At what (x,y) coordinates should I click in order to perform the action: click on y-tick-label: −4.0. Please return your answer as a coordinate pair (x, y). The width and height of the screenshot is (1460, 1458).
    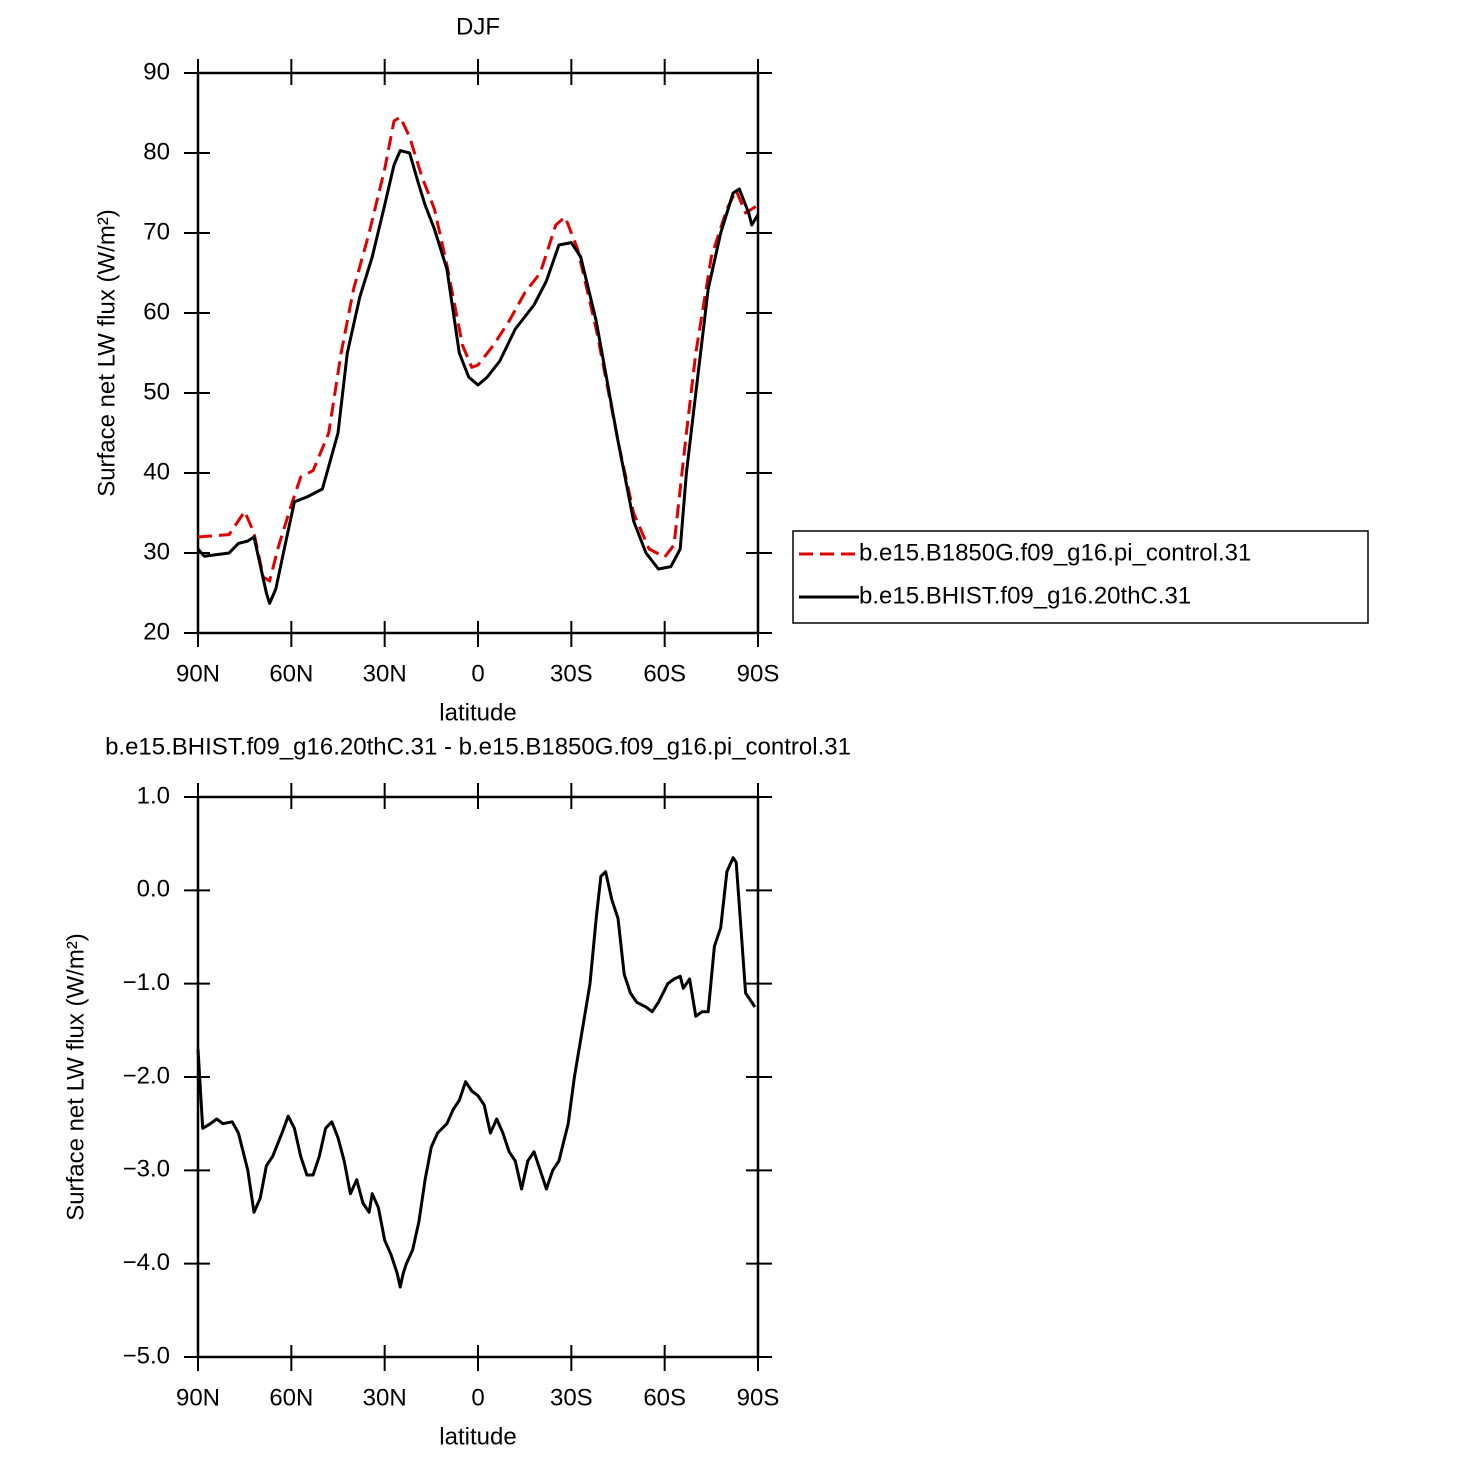
    Looking at the image, I should click on (146, 1262).